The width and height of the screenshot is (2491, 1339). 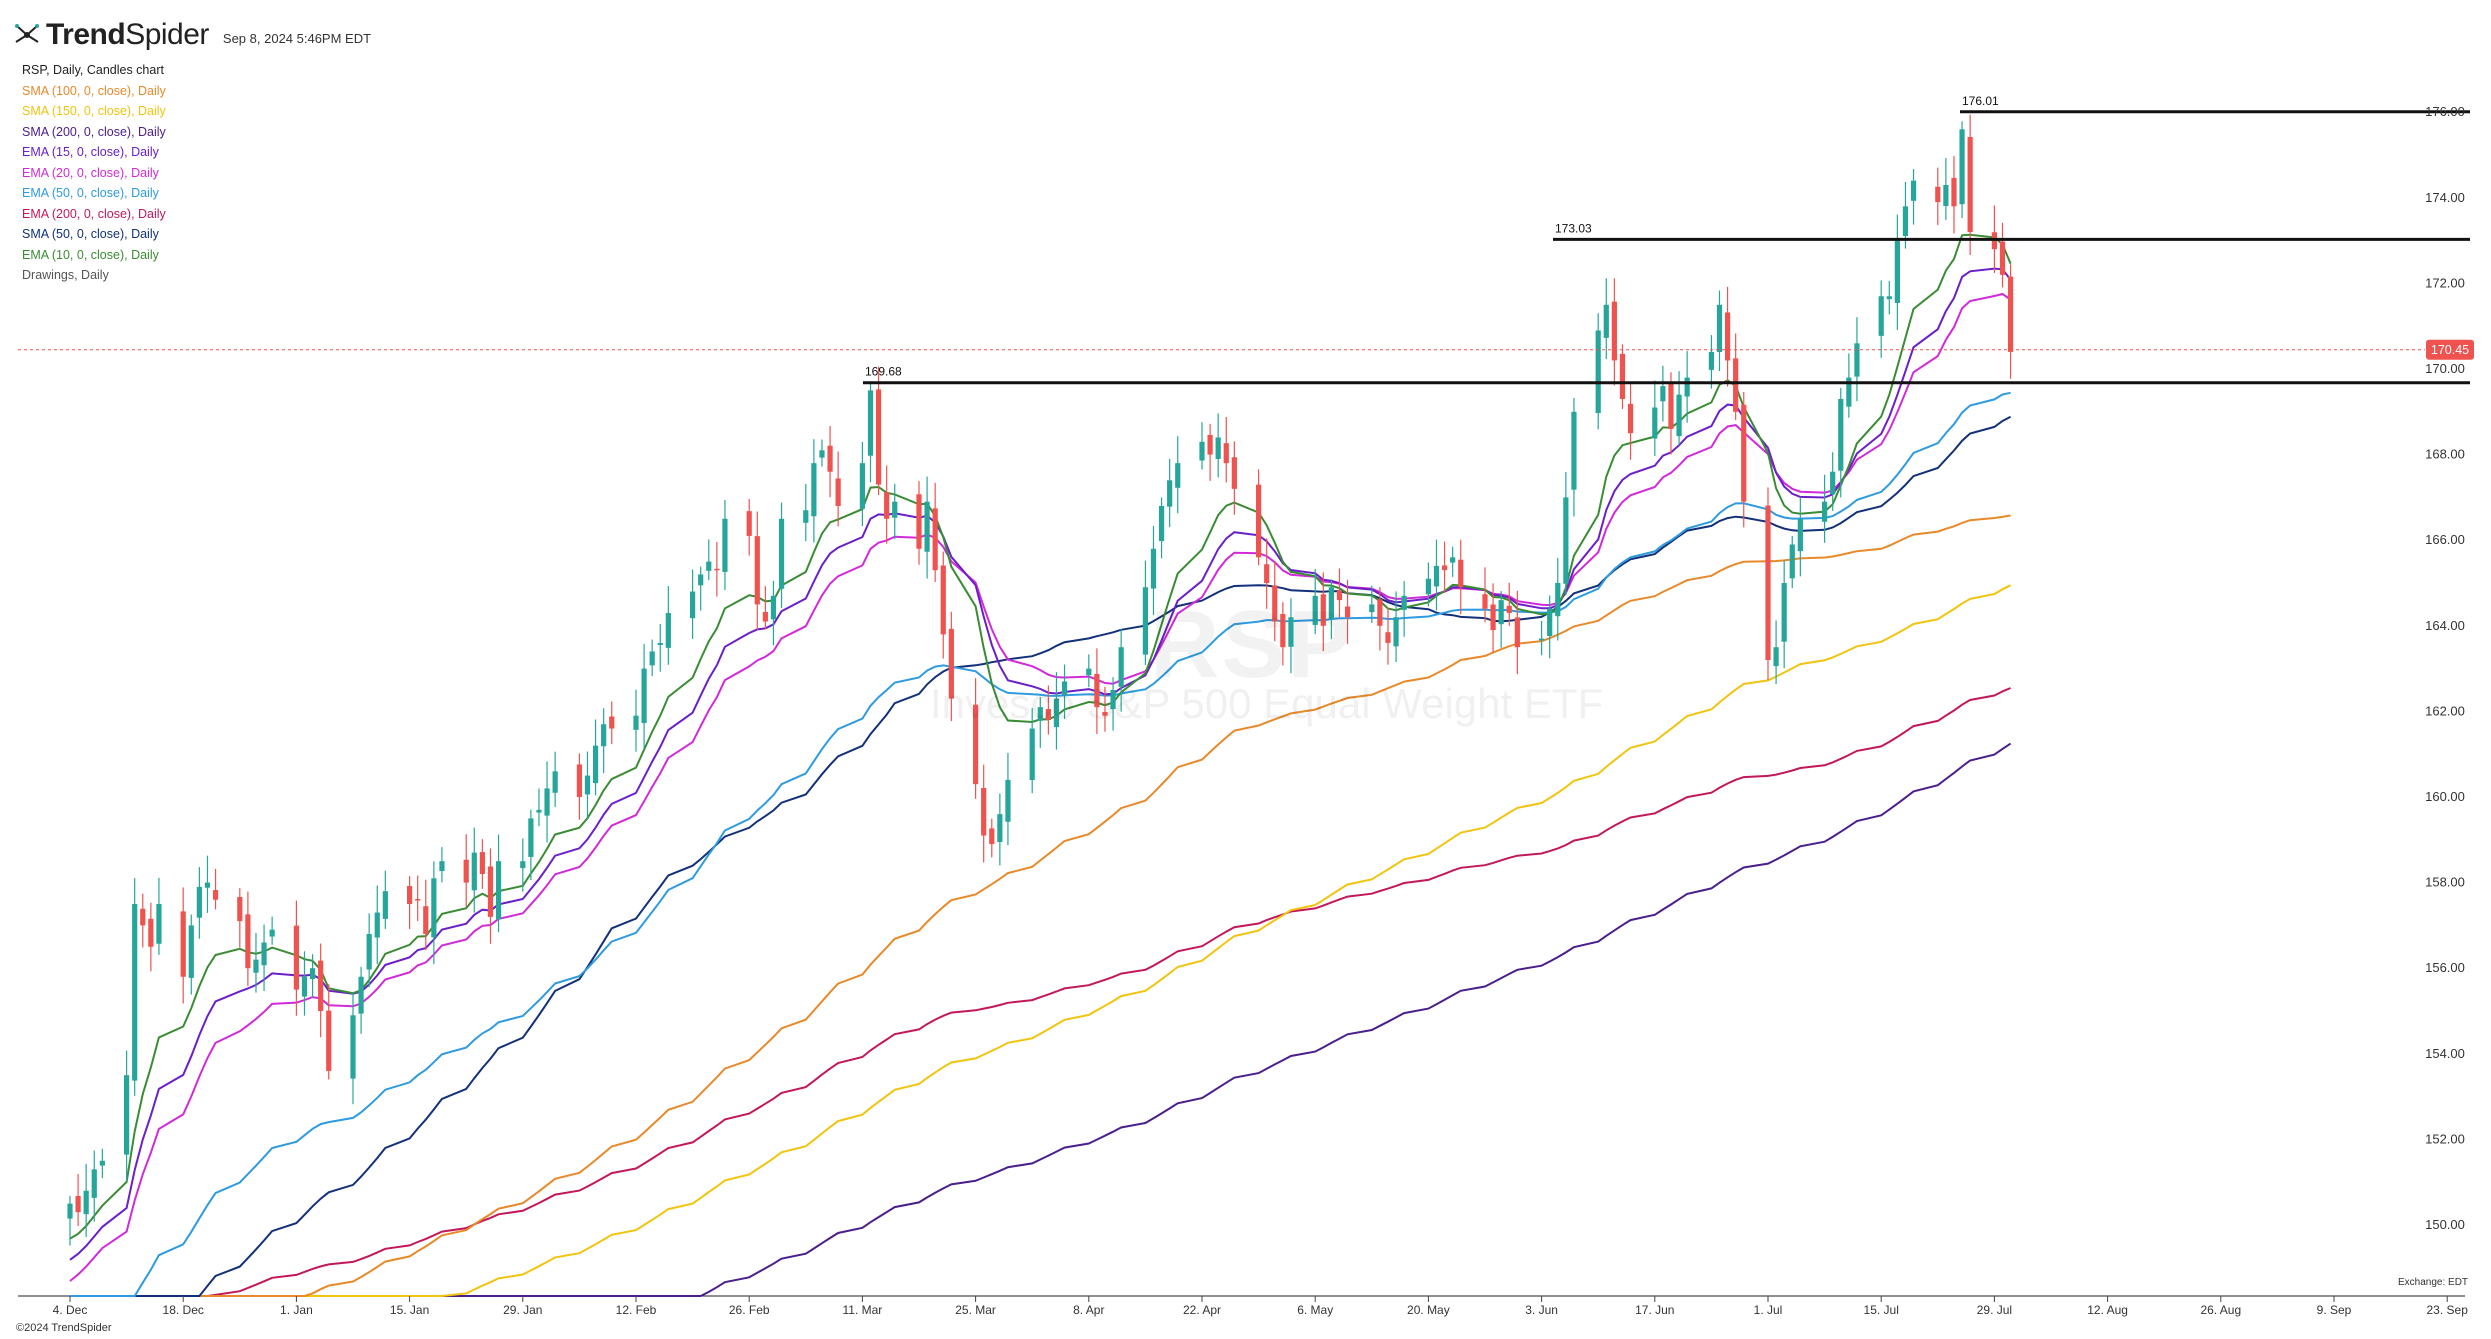 What do you see at coordinates (27, 33) in the screenshot?
I see `trendspider-logo-icon` at bounding box center [27, 33].